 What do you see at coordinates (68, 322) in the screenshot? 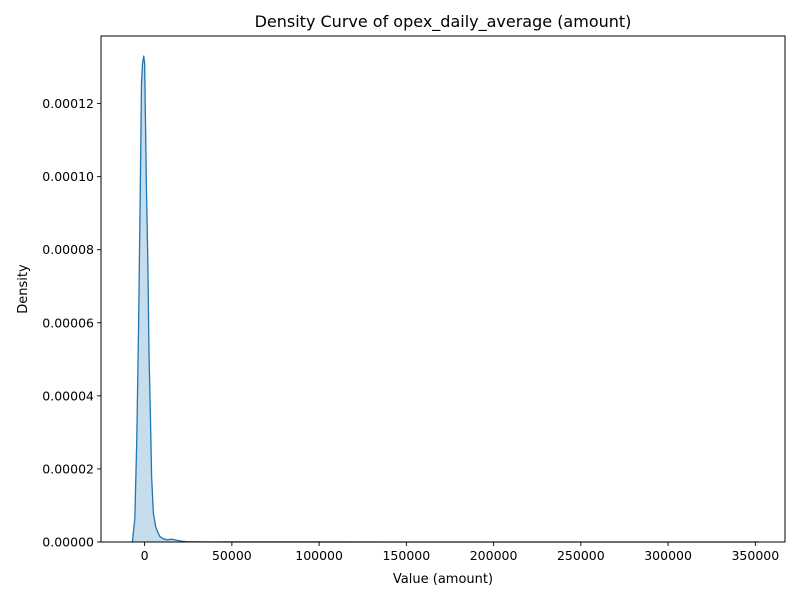
I see `y-tick-label: 0.00006` at bounding box center [68, 322].